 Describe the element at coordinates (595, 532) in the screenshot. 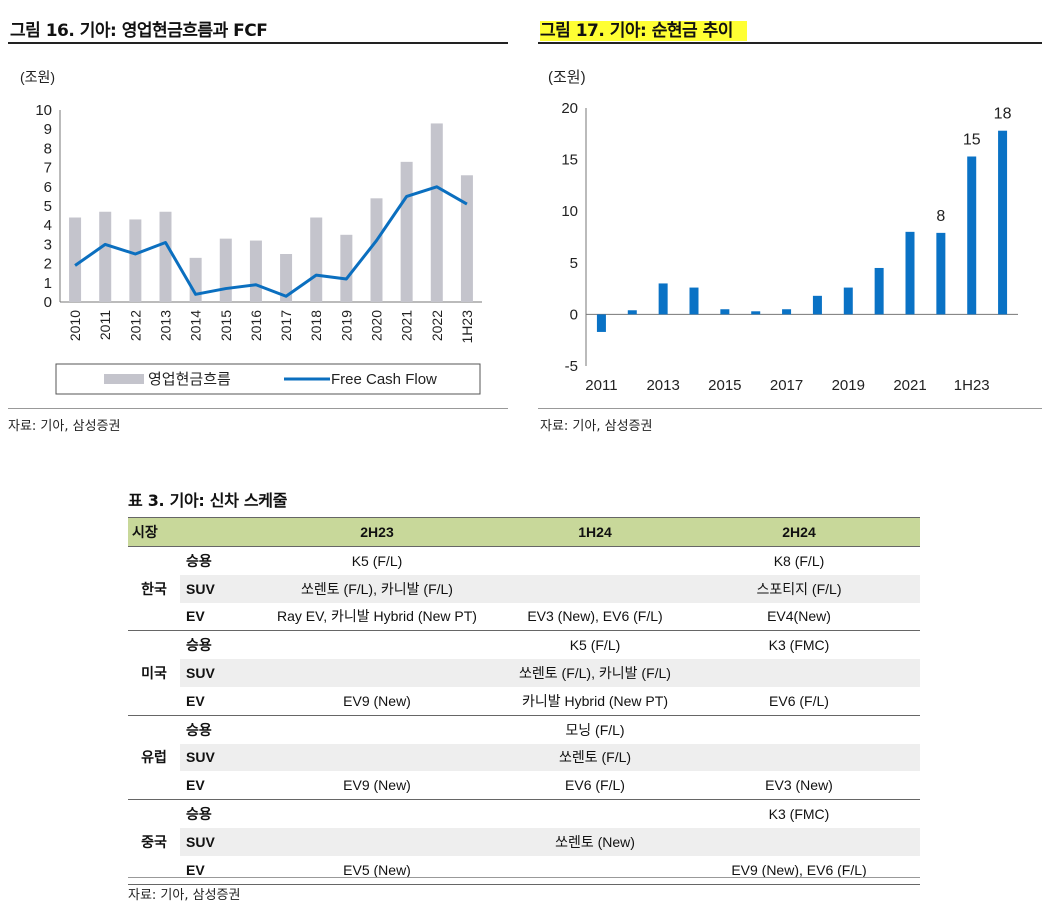

I see `header-1h24: 1H24` at that location.